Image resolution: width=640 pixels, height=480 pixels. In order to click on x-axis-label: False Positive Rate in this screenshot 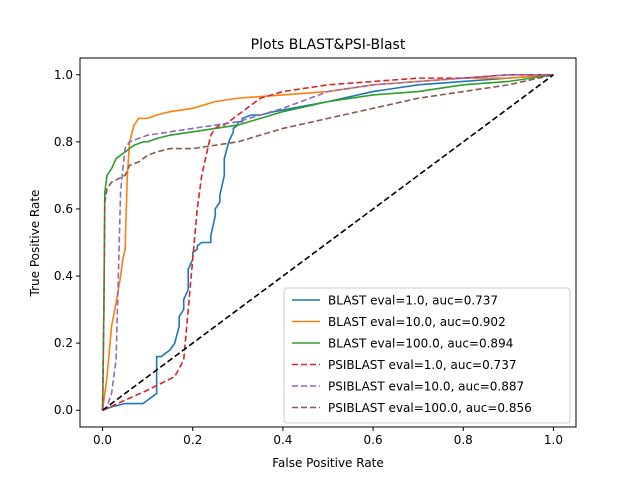, I will do `click(328, 463)`.